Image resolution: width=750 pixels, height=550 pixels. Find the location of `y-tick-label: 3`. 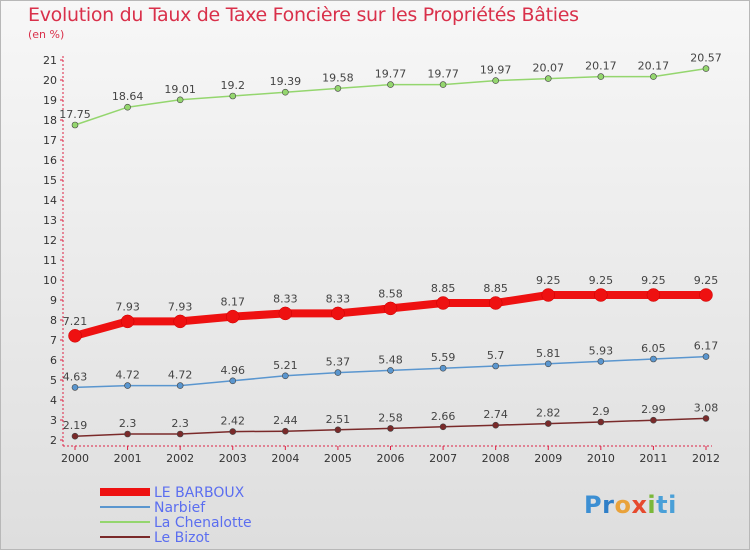

y-tick-label: 3 is located at coordinates (53, 420).